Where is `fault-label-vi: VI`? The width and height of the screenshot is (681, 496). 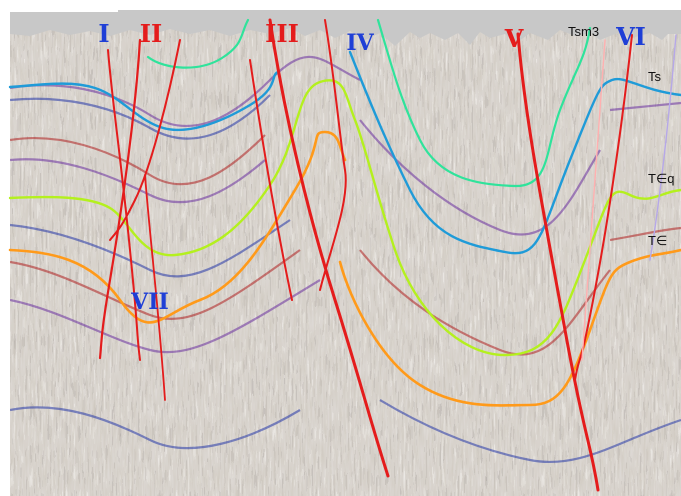
fault-label-vi: VI is located at coordinates (630, 36).